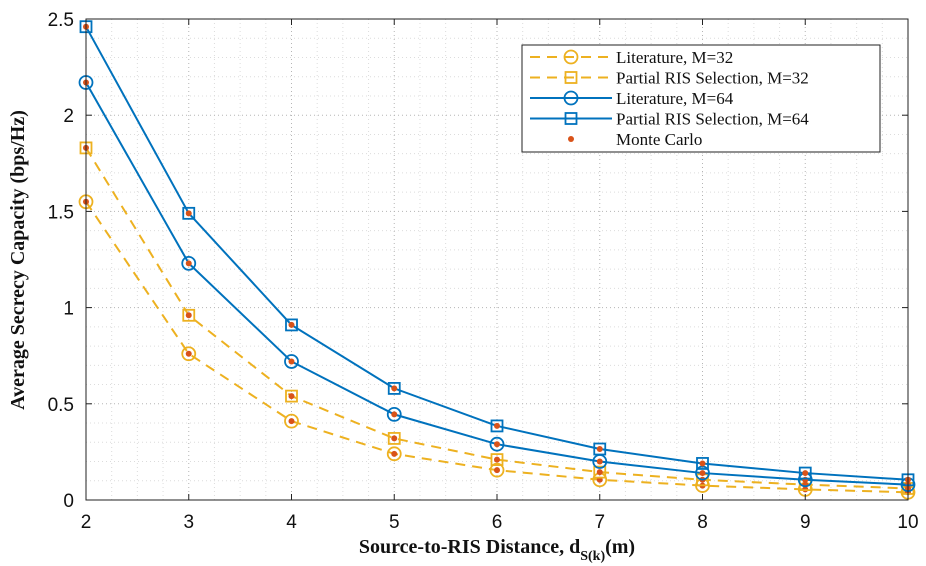 The height and width of the screenshot is (566, 926). Describe the element at coordinates (61, 405) in the screenshot. I see `y-tick-label: 0.5` at that location.